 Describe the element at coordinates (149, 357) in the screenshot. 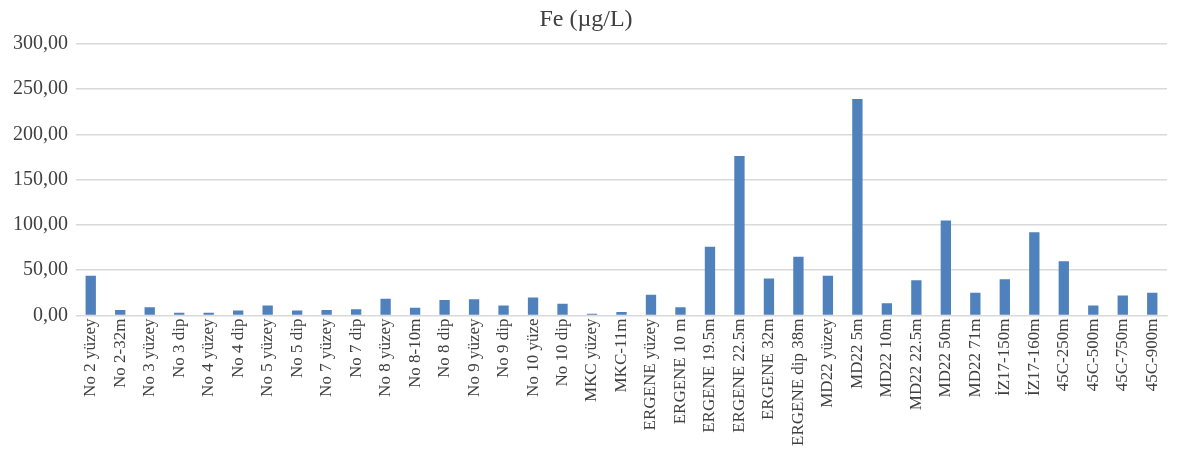

I see `x-tick-label: No 3 yüzey` at that location.